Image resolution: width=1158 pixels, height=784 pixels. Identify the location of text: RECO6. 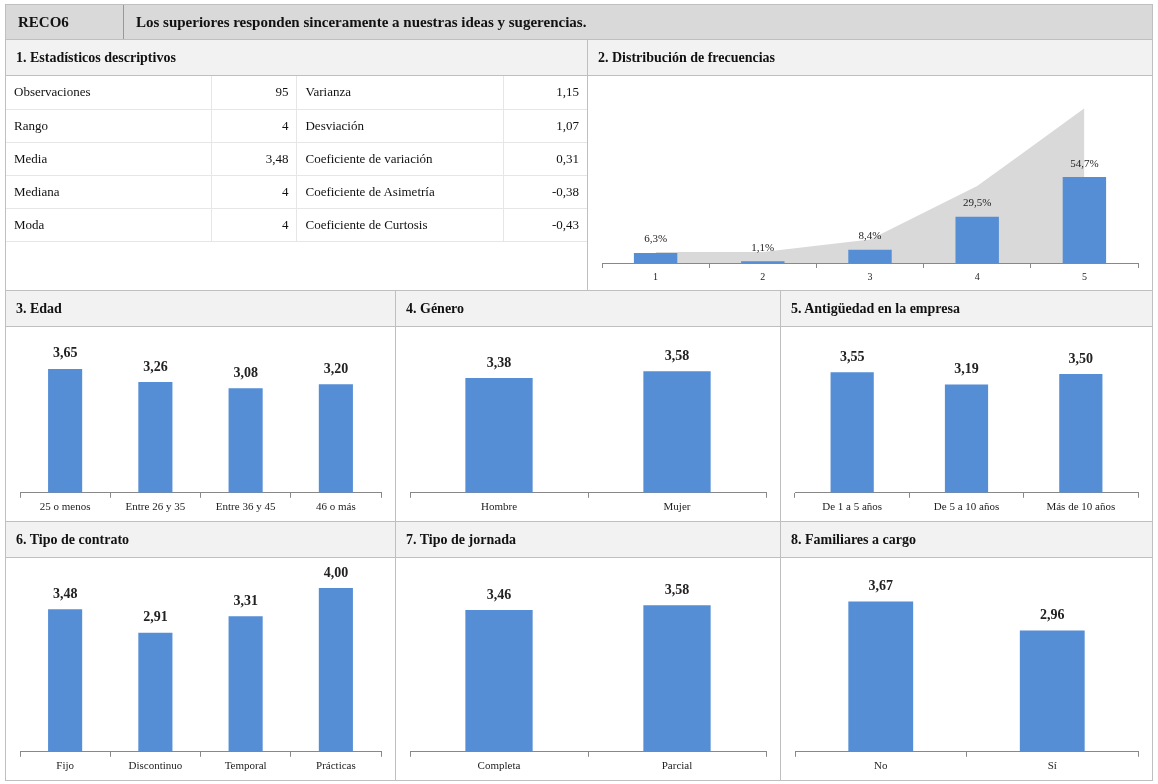
(65, 22).